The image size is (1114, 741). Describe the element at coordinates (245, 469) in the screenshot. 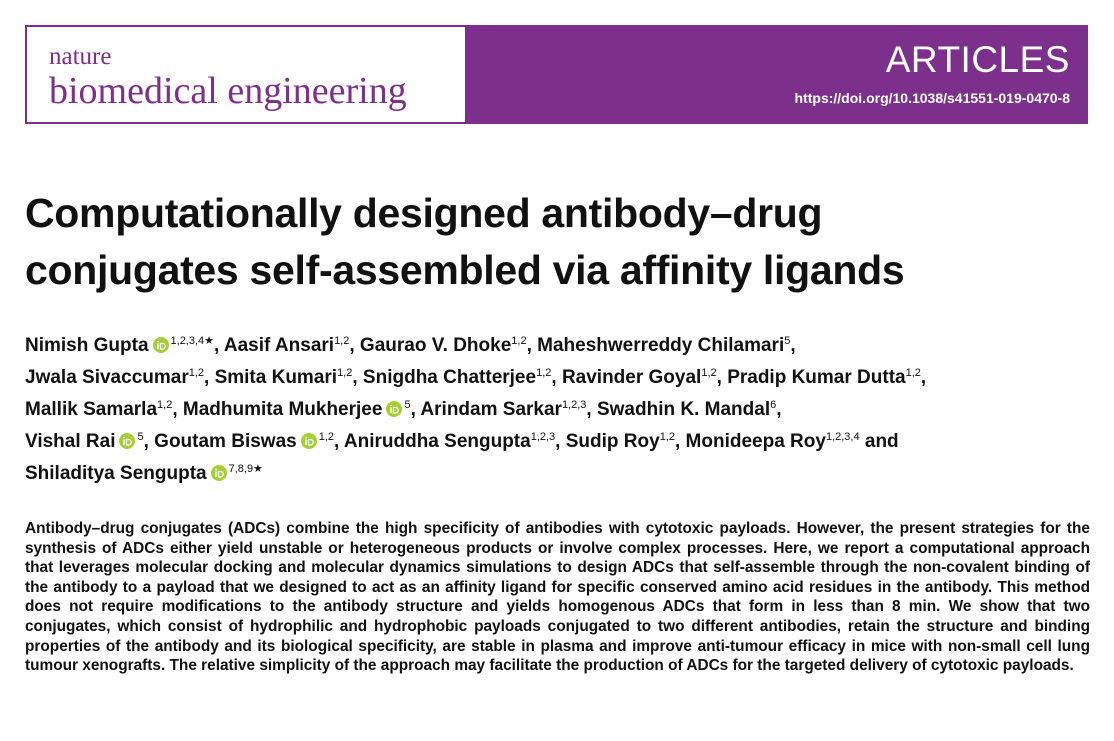

I see `affiliation-marks: 7,8,9★` at that location.